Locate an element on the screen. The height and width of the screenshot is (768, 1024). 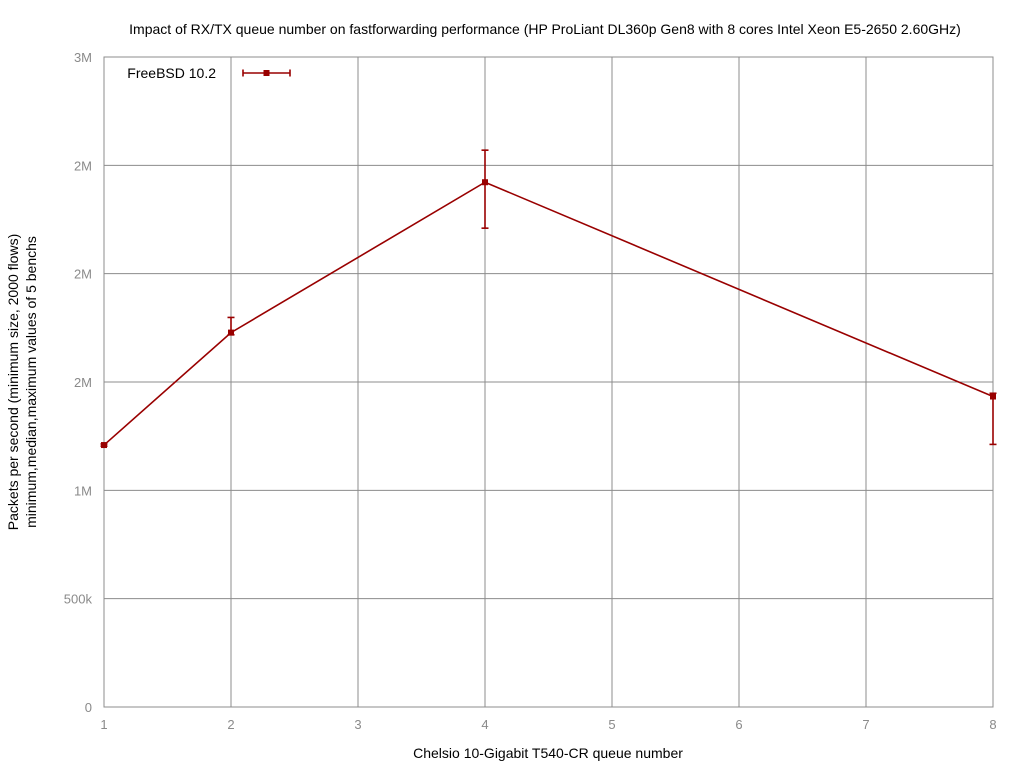
x-tick-label: 7 is located at coordinates (865, 724).